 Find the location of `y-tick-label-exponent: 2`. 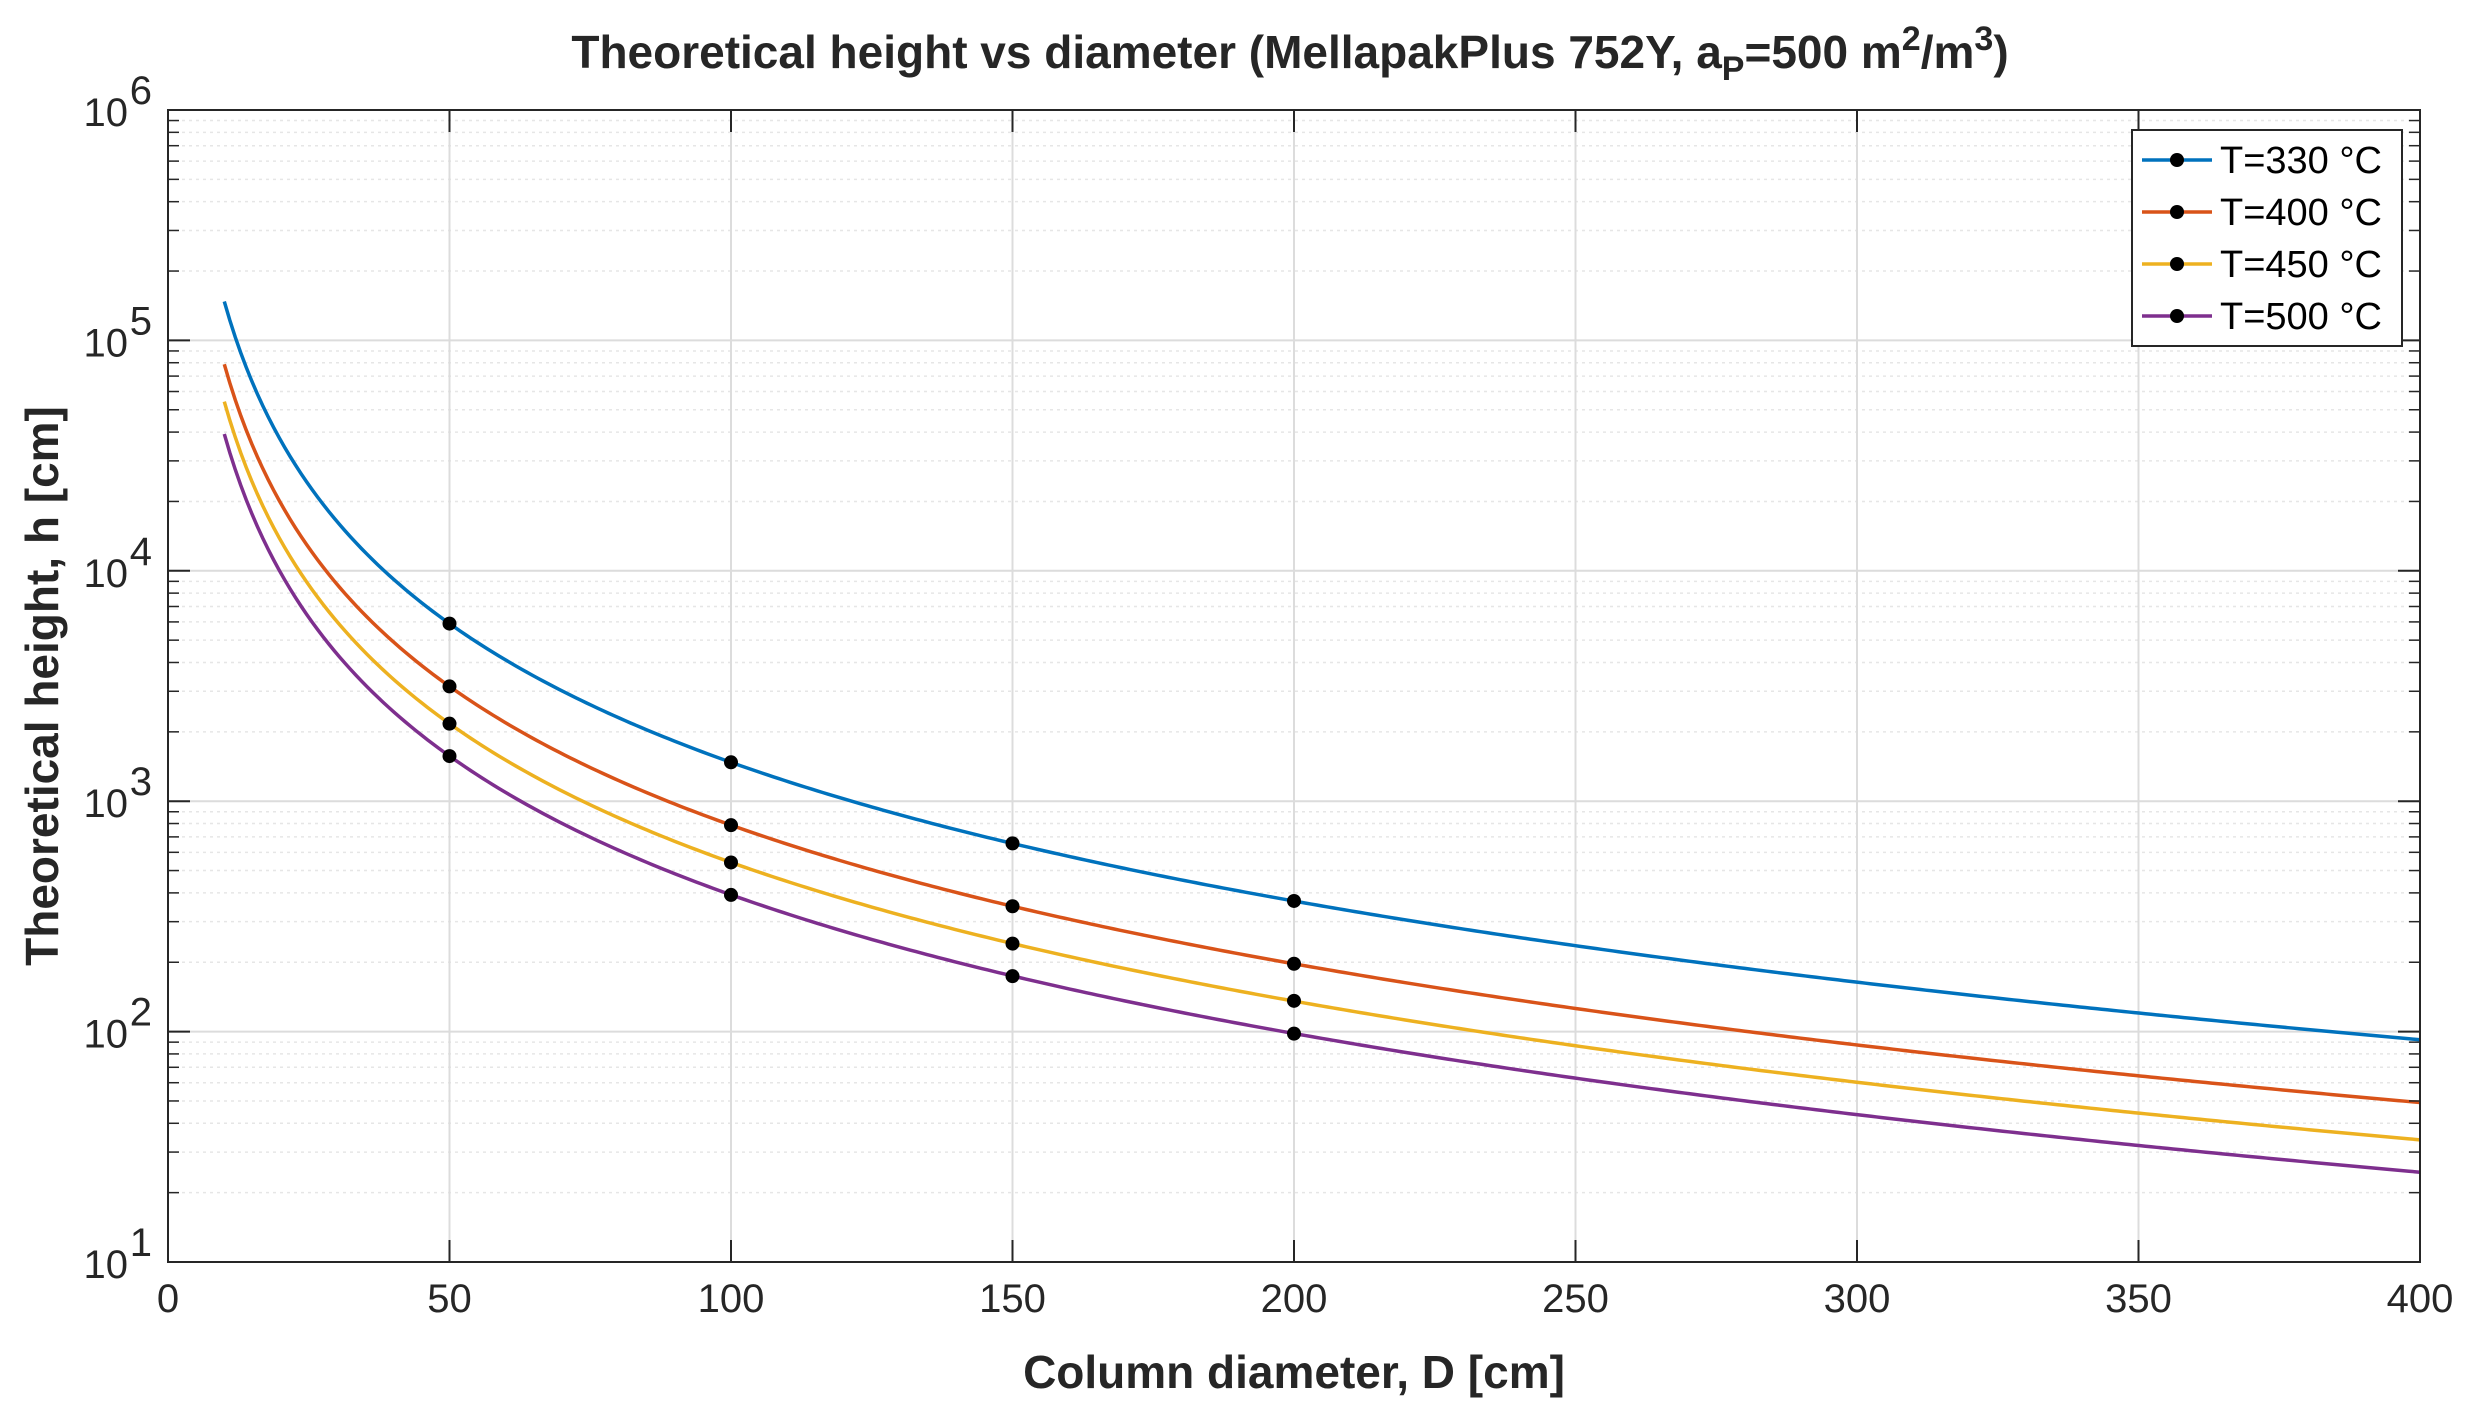

y-tick-label-exponent: 2 is located at coordinates (141, 1013).